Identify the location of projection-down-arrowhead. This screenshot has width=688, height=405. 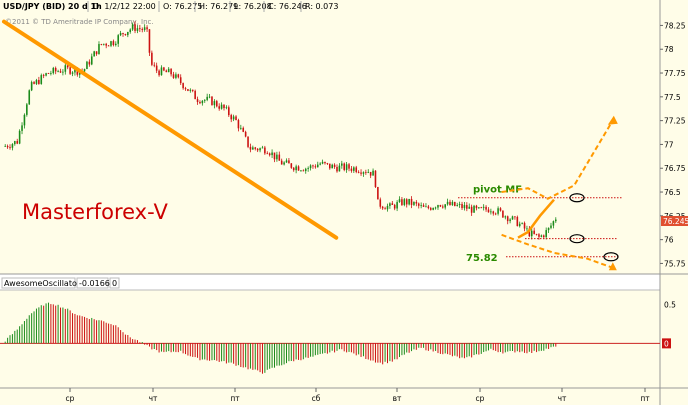
(612, 266).